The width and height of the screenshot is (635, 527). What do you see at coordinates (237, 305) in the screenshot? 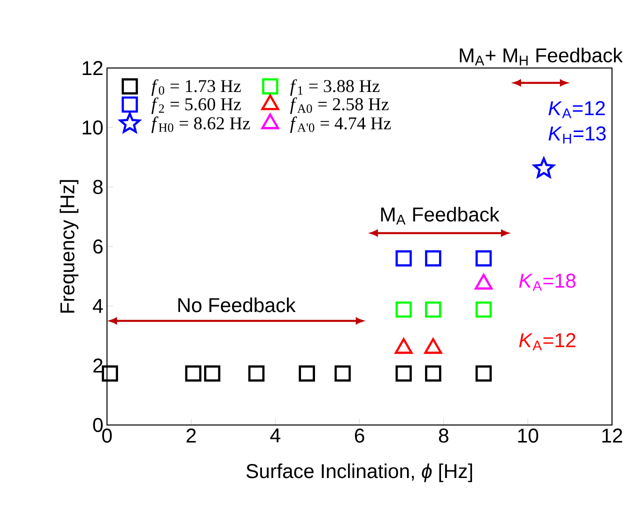
I see `annotation: No Feedback` at bounding box center [237, 305].